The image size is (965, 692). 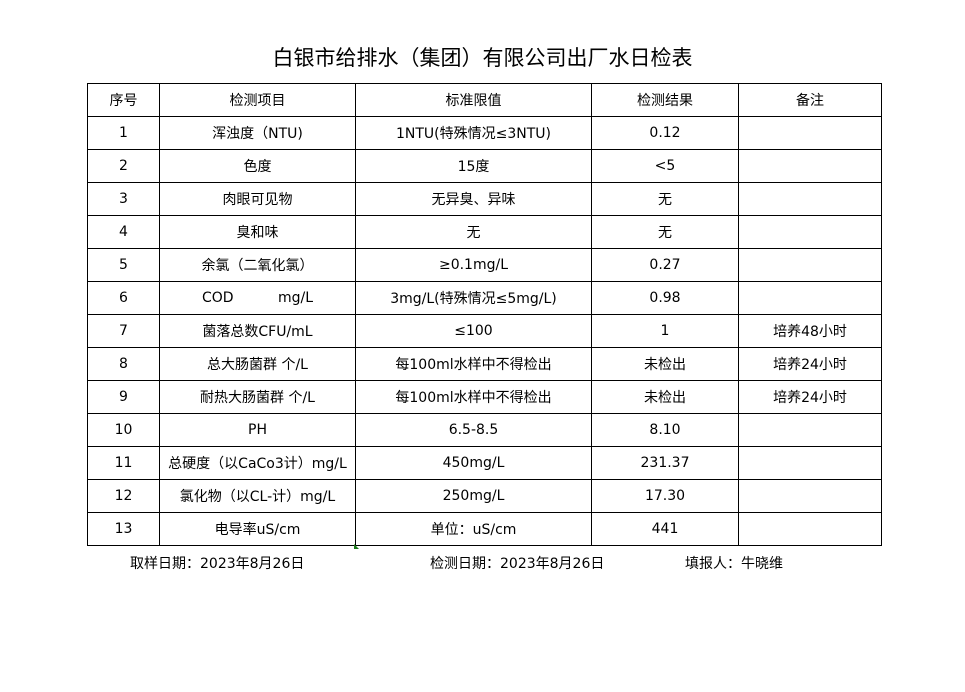 What do you see at coordinates (257, 331) in the screenshot?
I see `cell-item: 菌落总数CFU/mL` at bounding box center [257, 331].